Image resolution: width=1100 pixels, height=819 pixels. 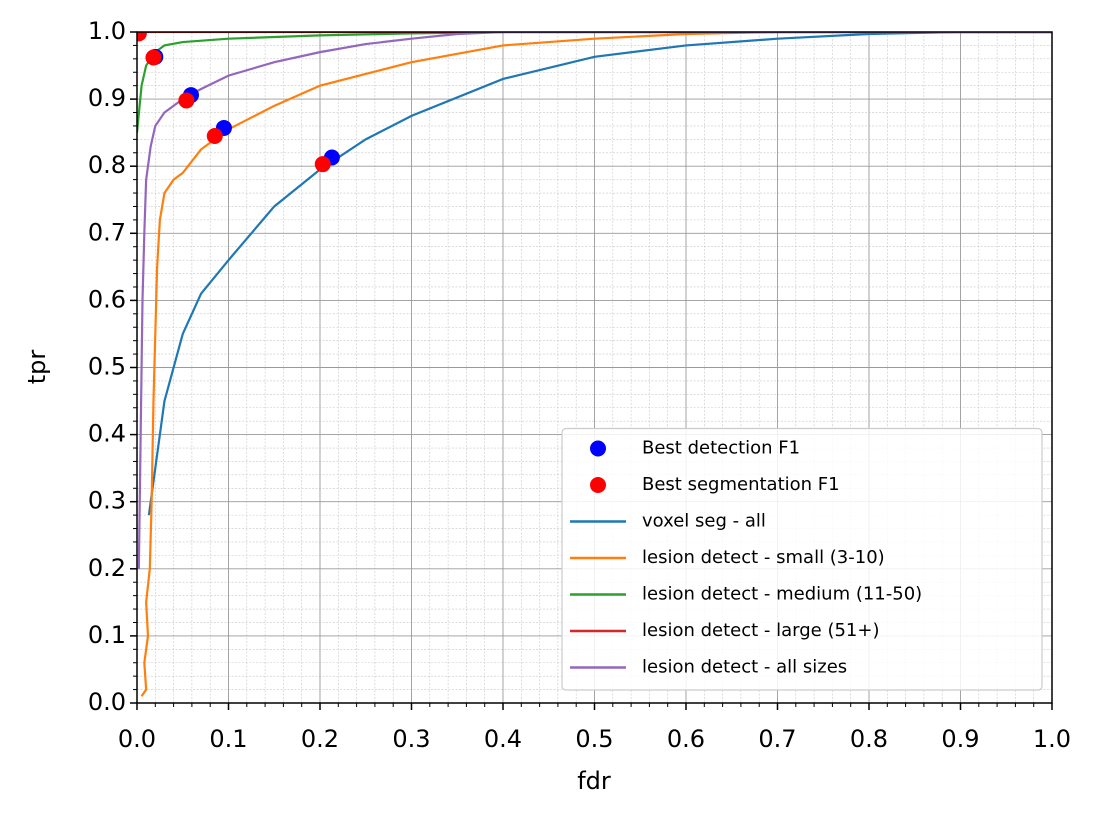 I want to click on y-tick-label: 0.0, so click(x=107, y=702).